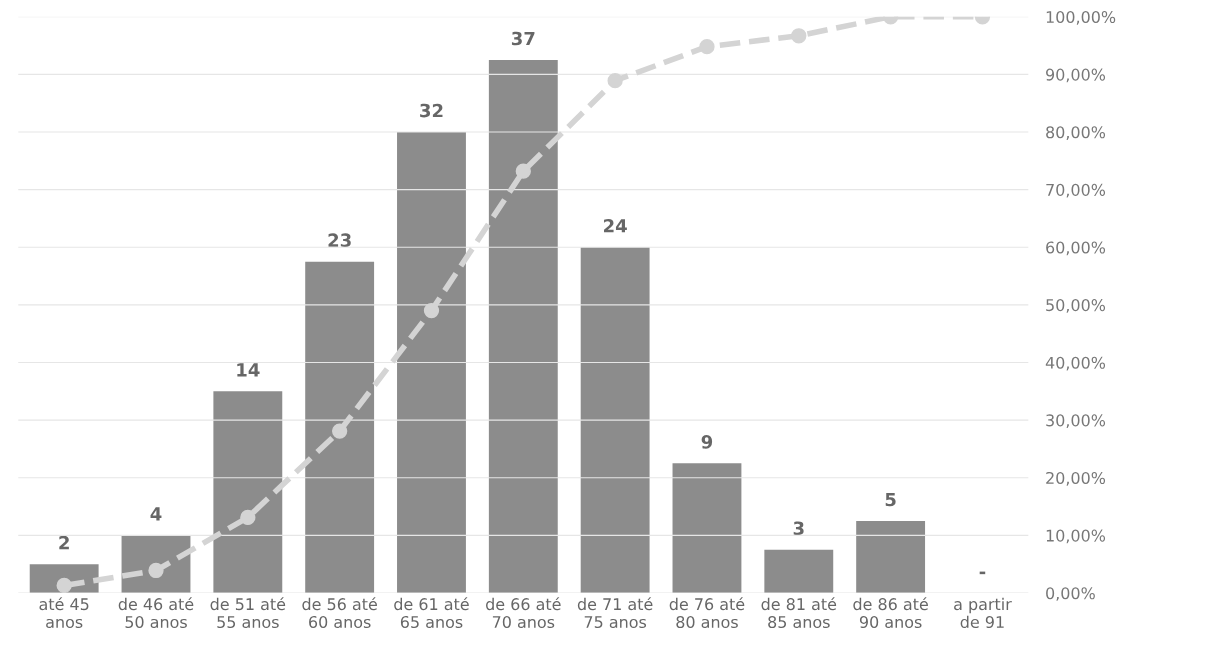 The image size is (1217, 670). I want to click on x-tick-label: de 71 até 75 anos, so click(615, 613).